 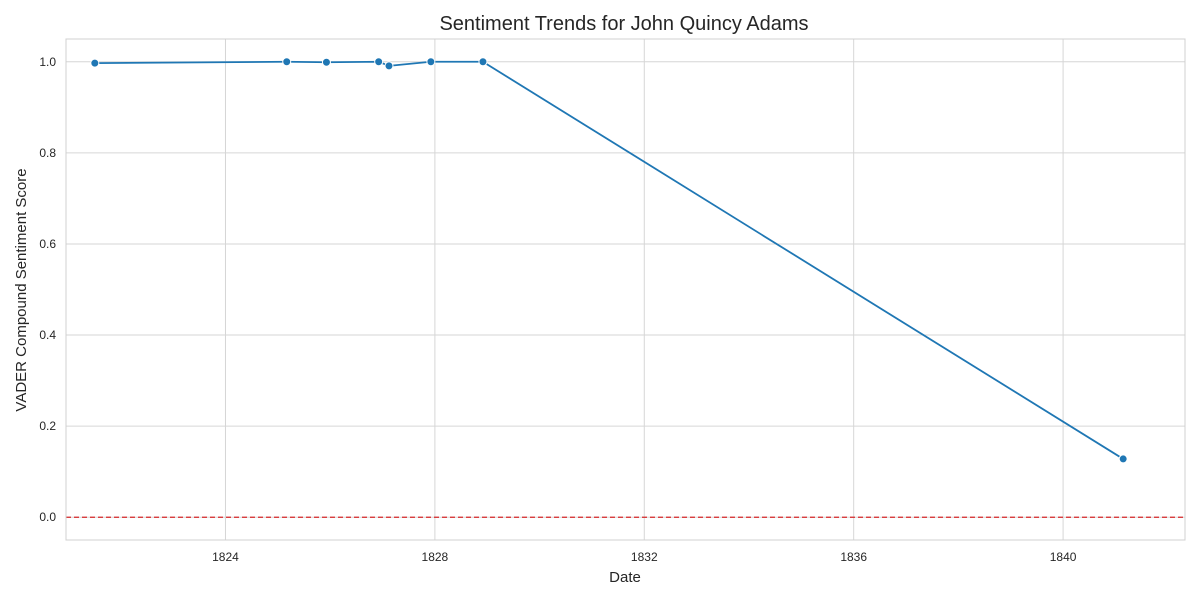 I want to click on x-axis-label: Date, so click(x=625, y=577).